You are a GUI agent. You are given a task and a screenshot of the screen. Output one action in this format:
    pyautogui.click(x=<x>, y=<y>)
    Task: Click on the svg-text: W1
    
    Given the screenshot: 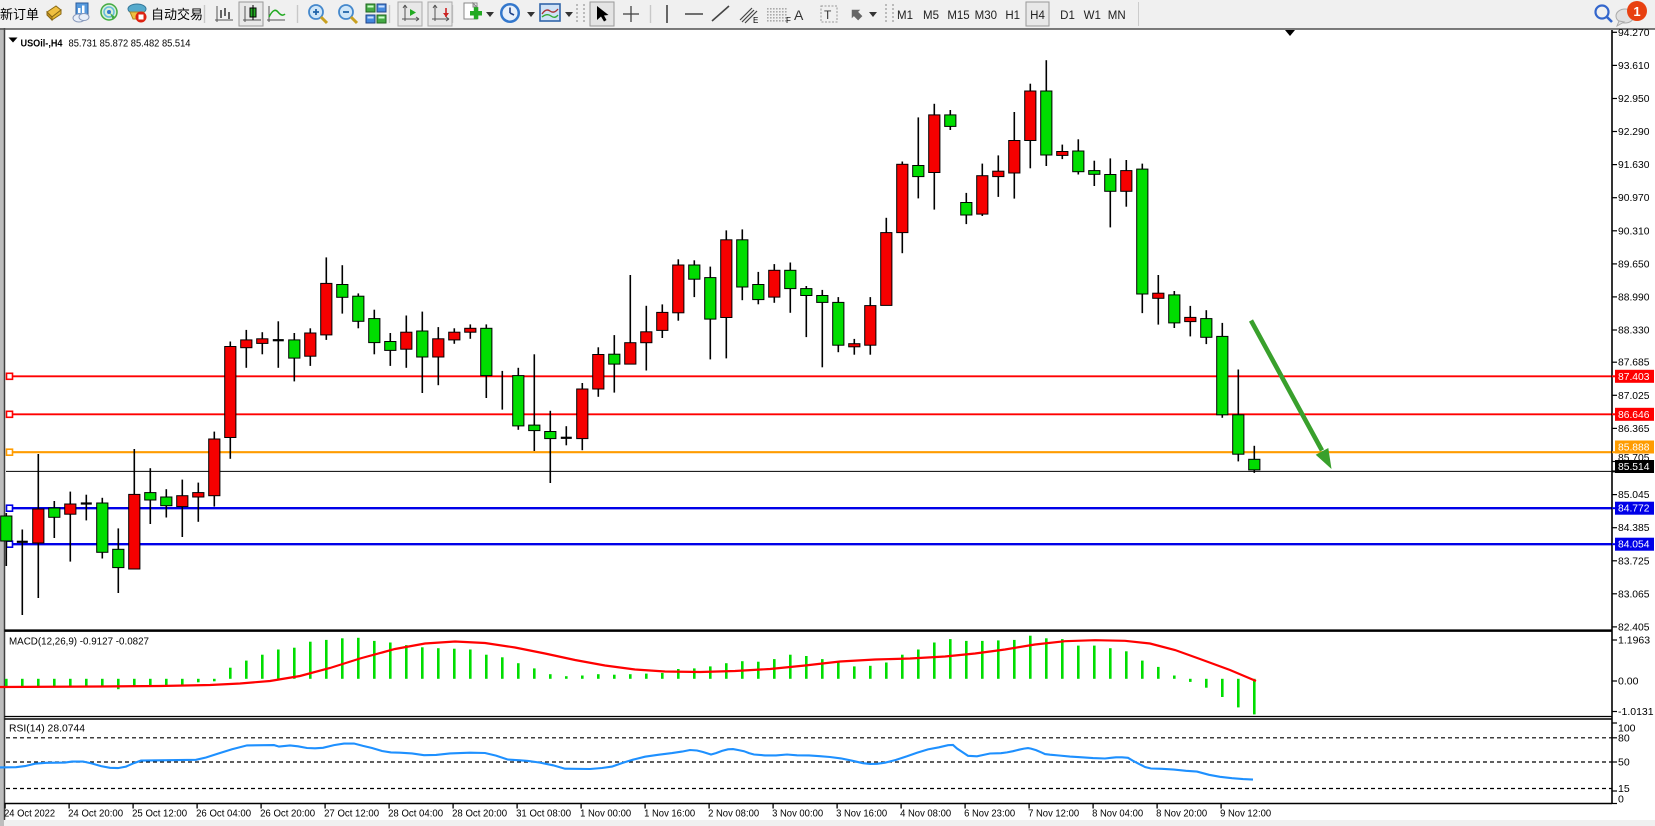 What is the action you would take?
    pyautogui.click(x=1092, y=16)
    